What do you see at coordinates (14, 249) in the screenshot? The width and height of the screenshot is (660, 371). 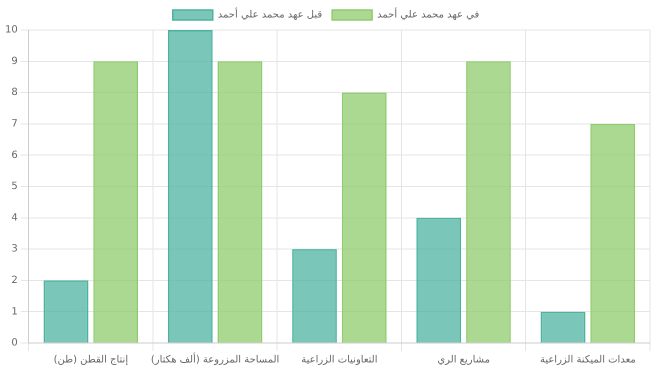 I see `y-tick-label: 3` at bounding box center [14, 249].